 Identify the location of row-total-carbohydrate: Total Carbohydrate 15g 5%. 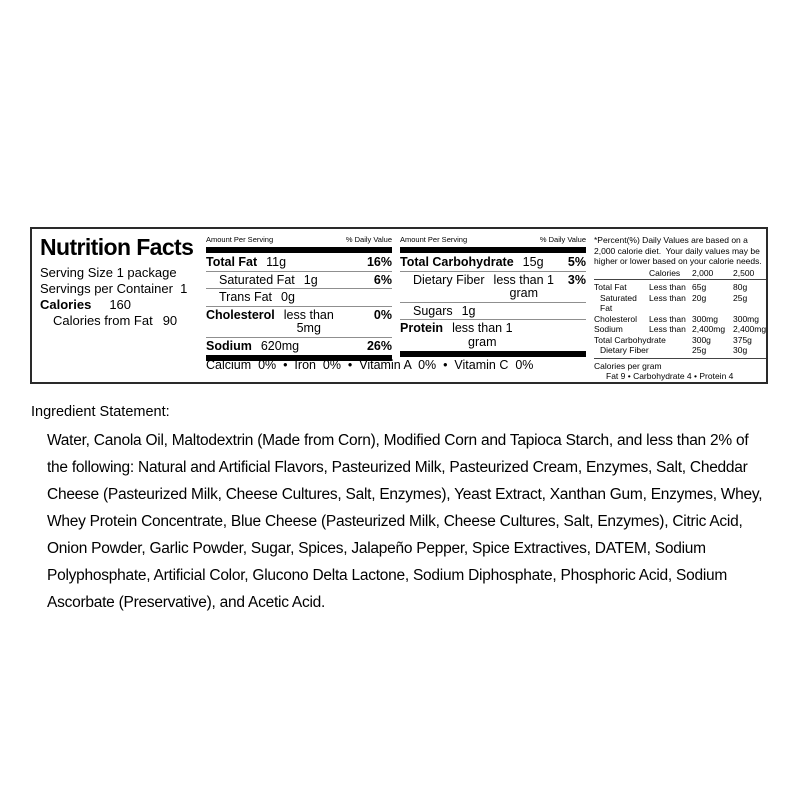
(493, 263).